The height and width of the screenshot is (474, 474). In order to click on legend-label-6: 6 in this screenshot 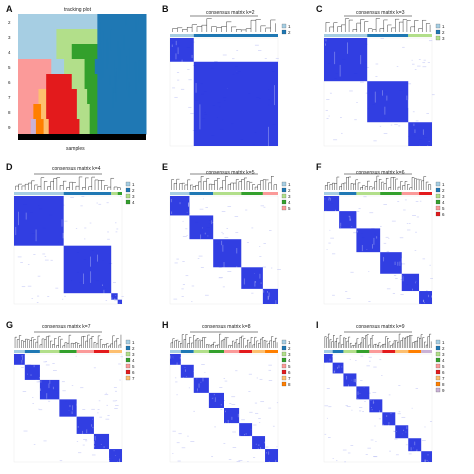, I will do `click(443, 214)`.